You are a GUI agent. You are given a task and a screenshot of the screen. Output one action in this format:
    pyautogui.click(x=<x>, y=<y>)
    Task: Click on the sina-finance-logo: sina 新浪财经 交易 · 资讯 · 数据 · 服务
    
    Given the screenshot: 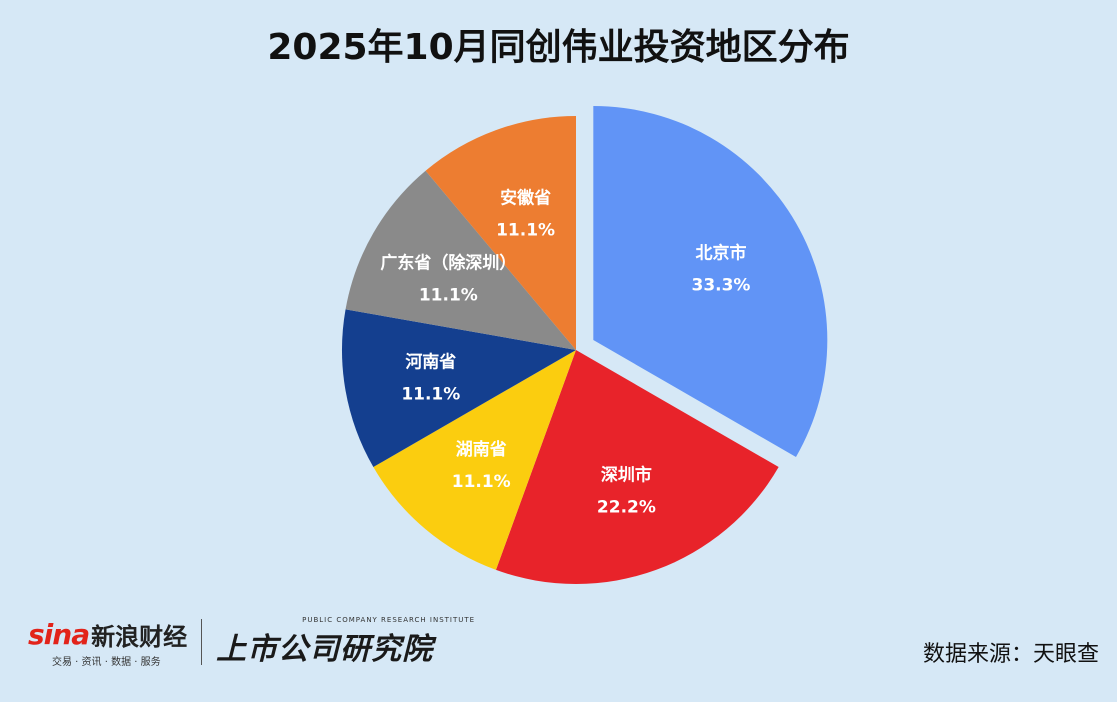 What is the action you would take?
    pyautogui.click(x=107, y=642)
    